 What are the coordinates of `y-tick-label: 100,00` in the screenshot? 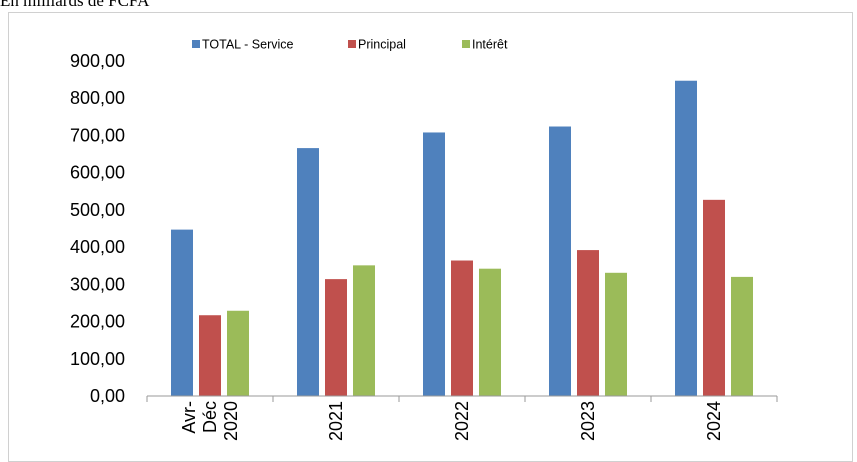 It's located at (97, 359).